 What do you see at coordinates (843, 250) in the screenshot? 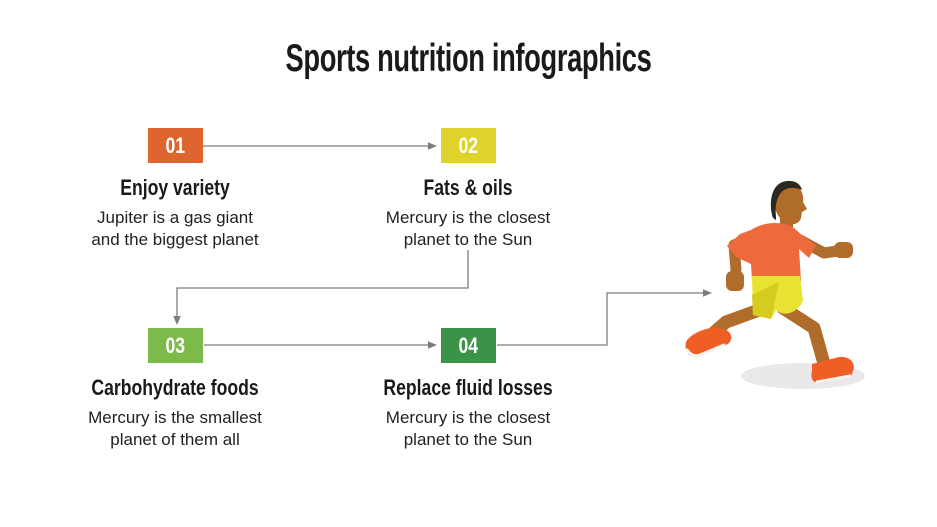
I see `runner-front-fist` at bounding box center [843, 250].